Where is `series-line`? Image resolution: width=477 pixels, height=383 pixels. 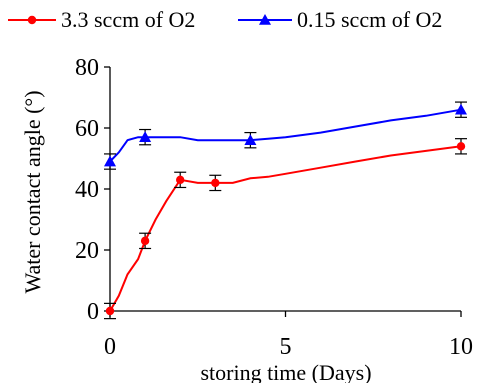 series-line is located at coordinates (285, 135).